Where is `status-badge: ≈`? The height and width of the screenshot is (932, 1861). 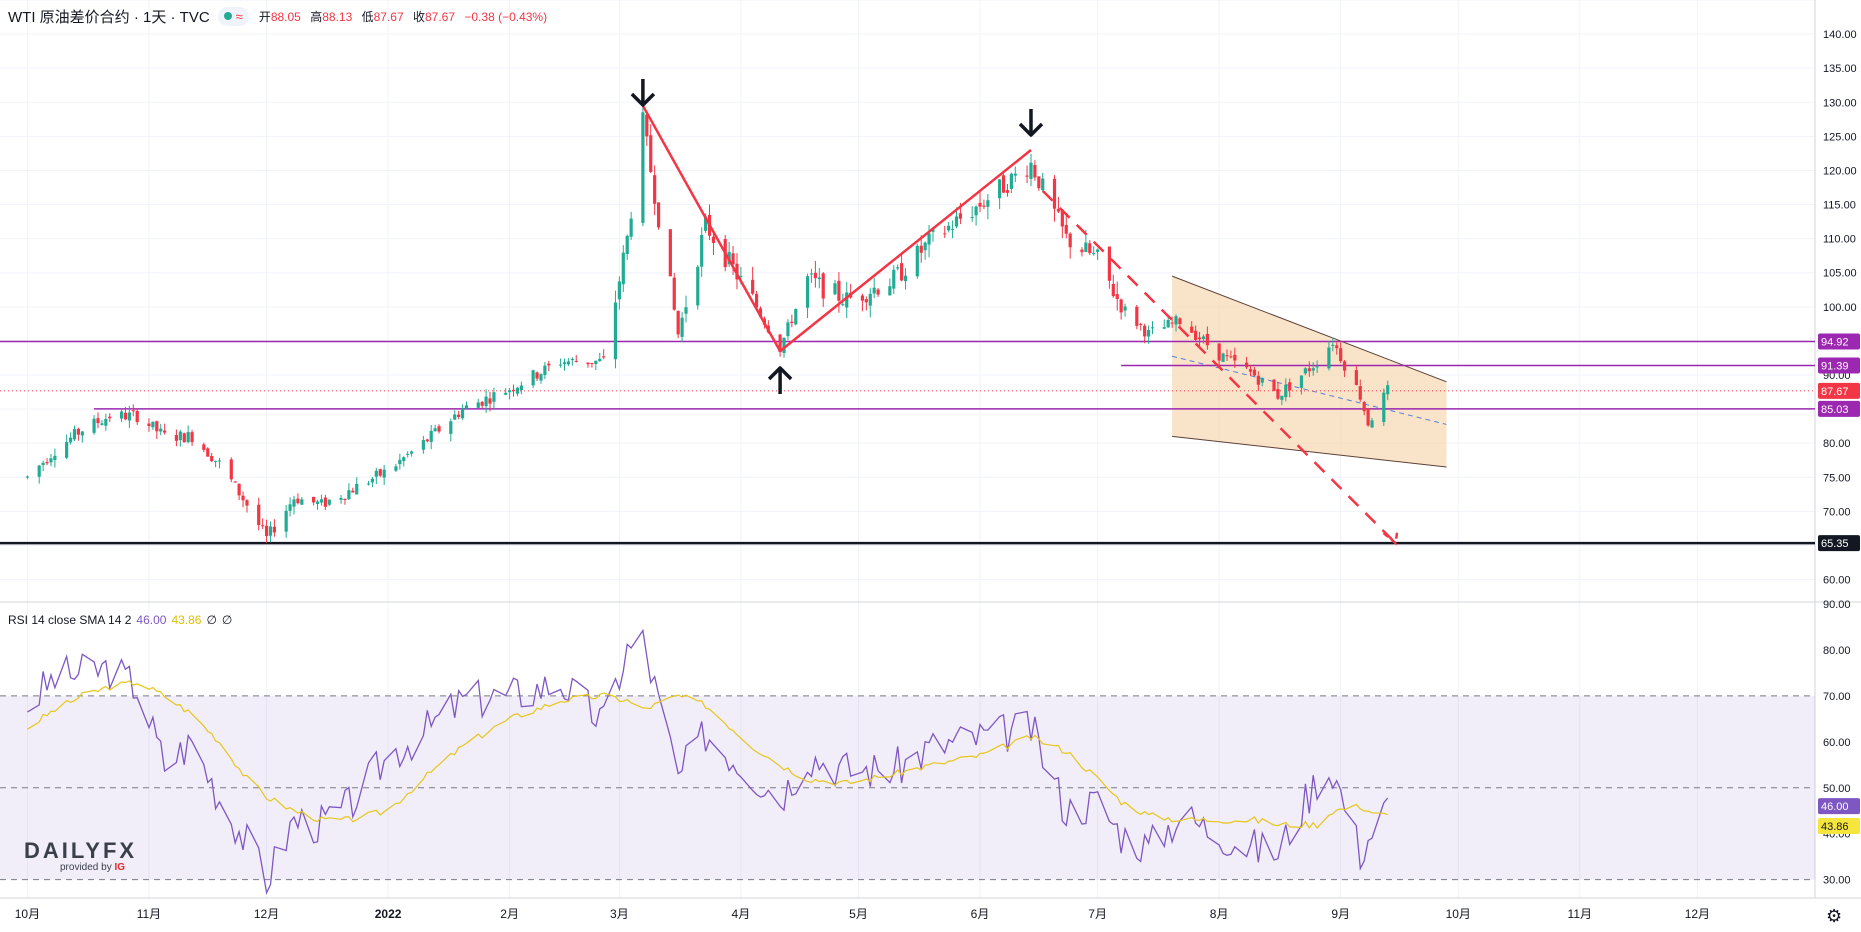
status-badge: ≈ is located at coordinates (233, 16).